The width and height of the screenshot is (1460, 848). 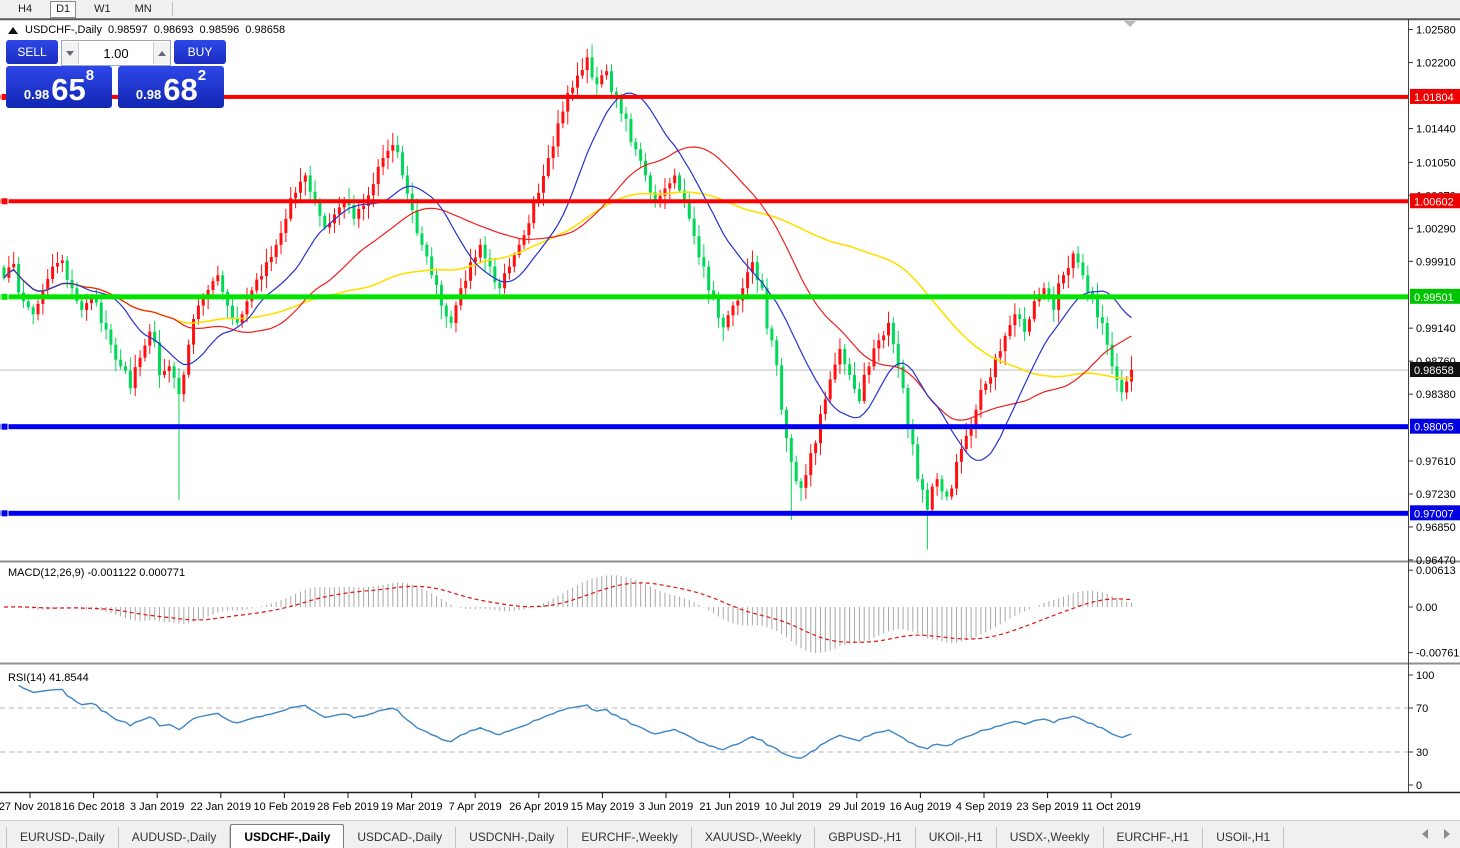 I want to click on svg-text: 1.01440, so click(x=1436, y=130).